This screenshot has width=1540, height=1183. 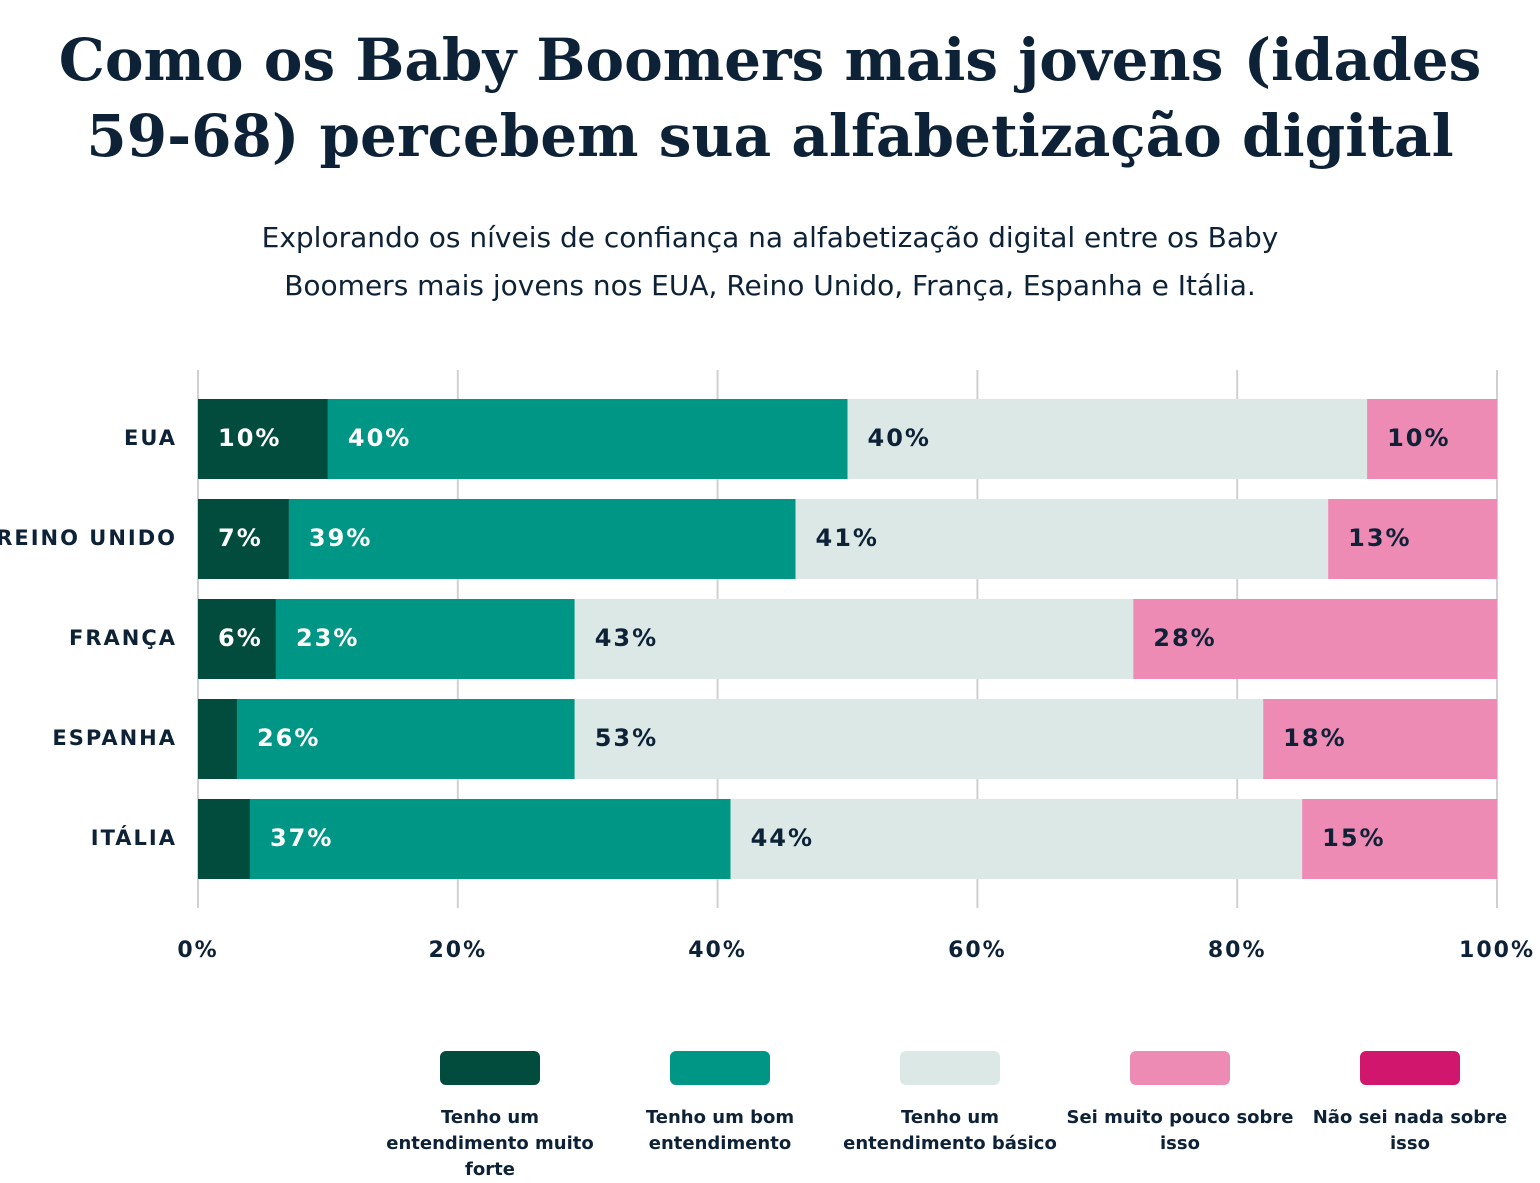 What do you see at coordinates (240, 638) in the screenshot?
I see `data-label: 6%` at bounding box center [240, 638].